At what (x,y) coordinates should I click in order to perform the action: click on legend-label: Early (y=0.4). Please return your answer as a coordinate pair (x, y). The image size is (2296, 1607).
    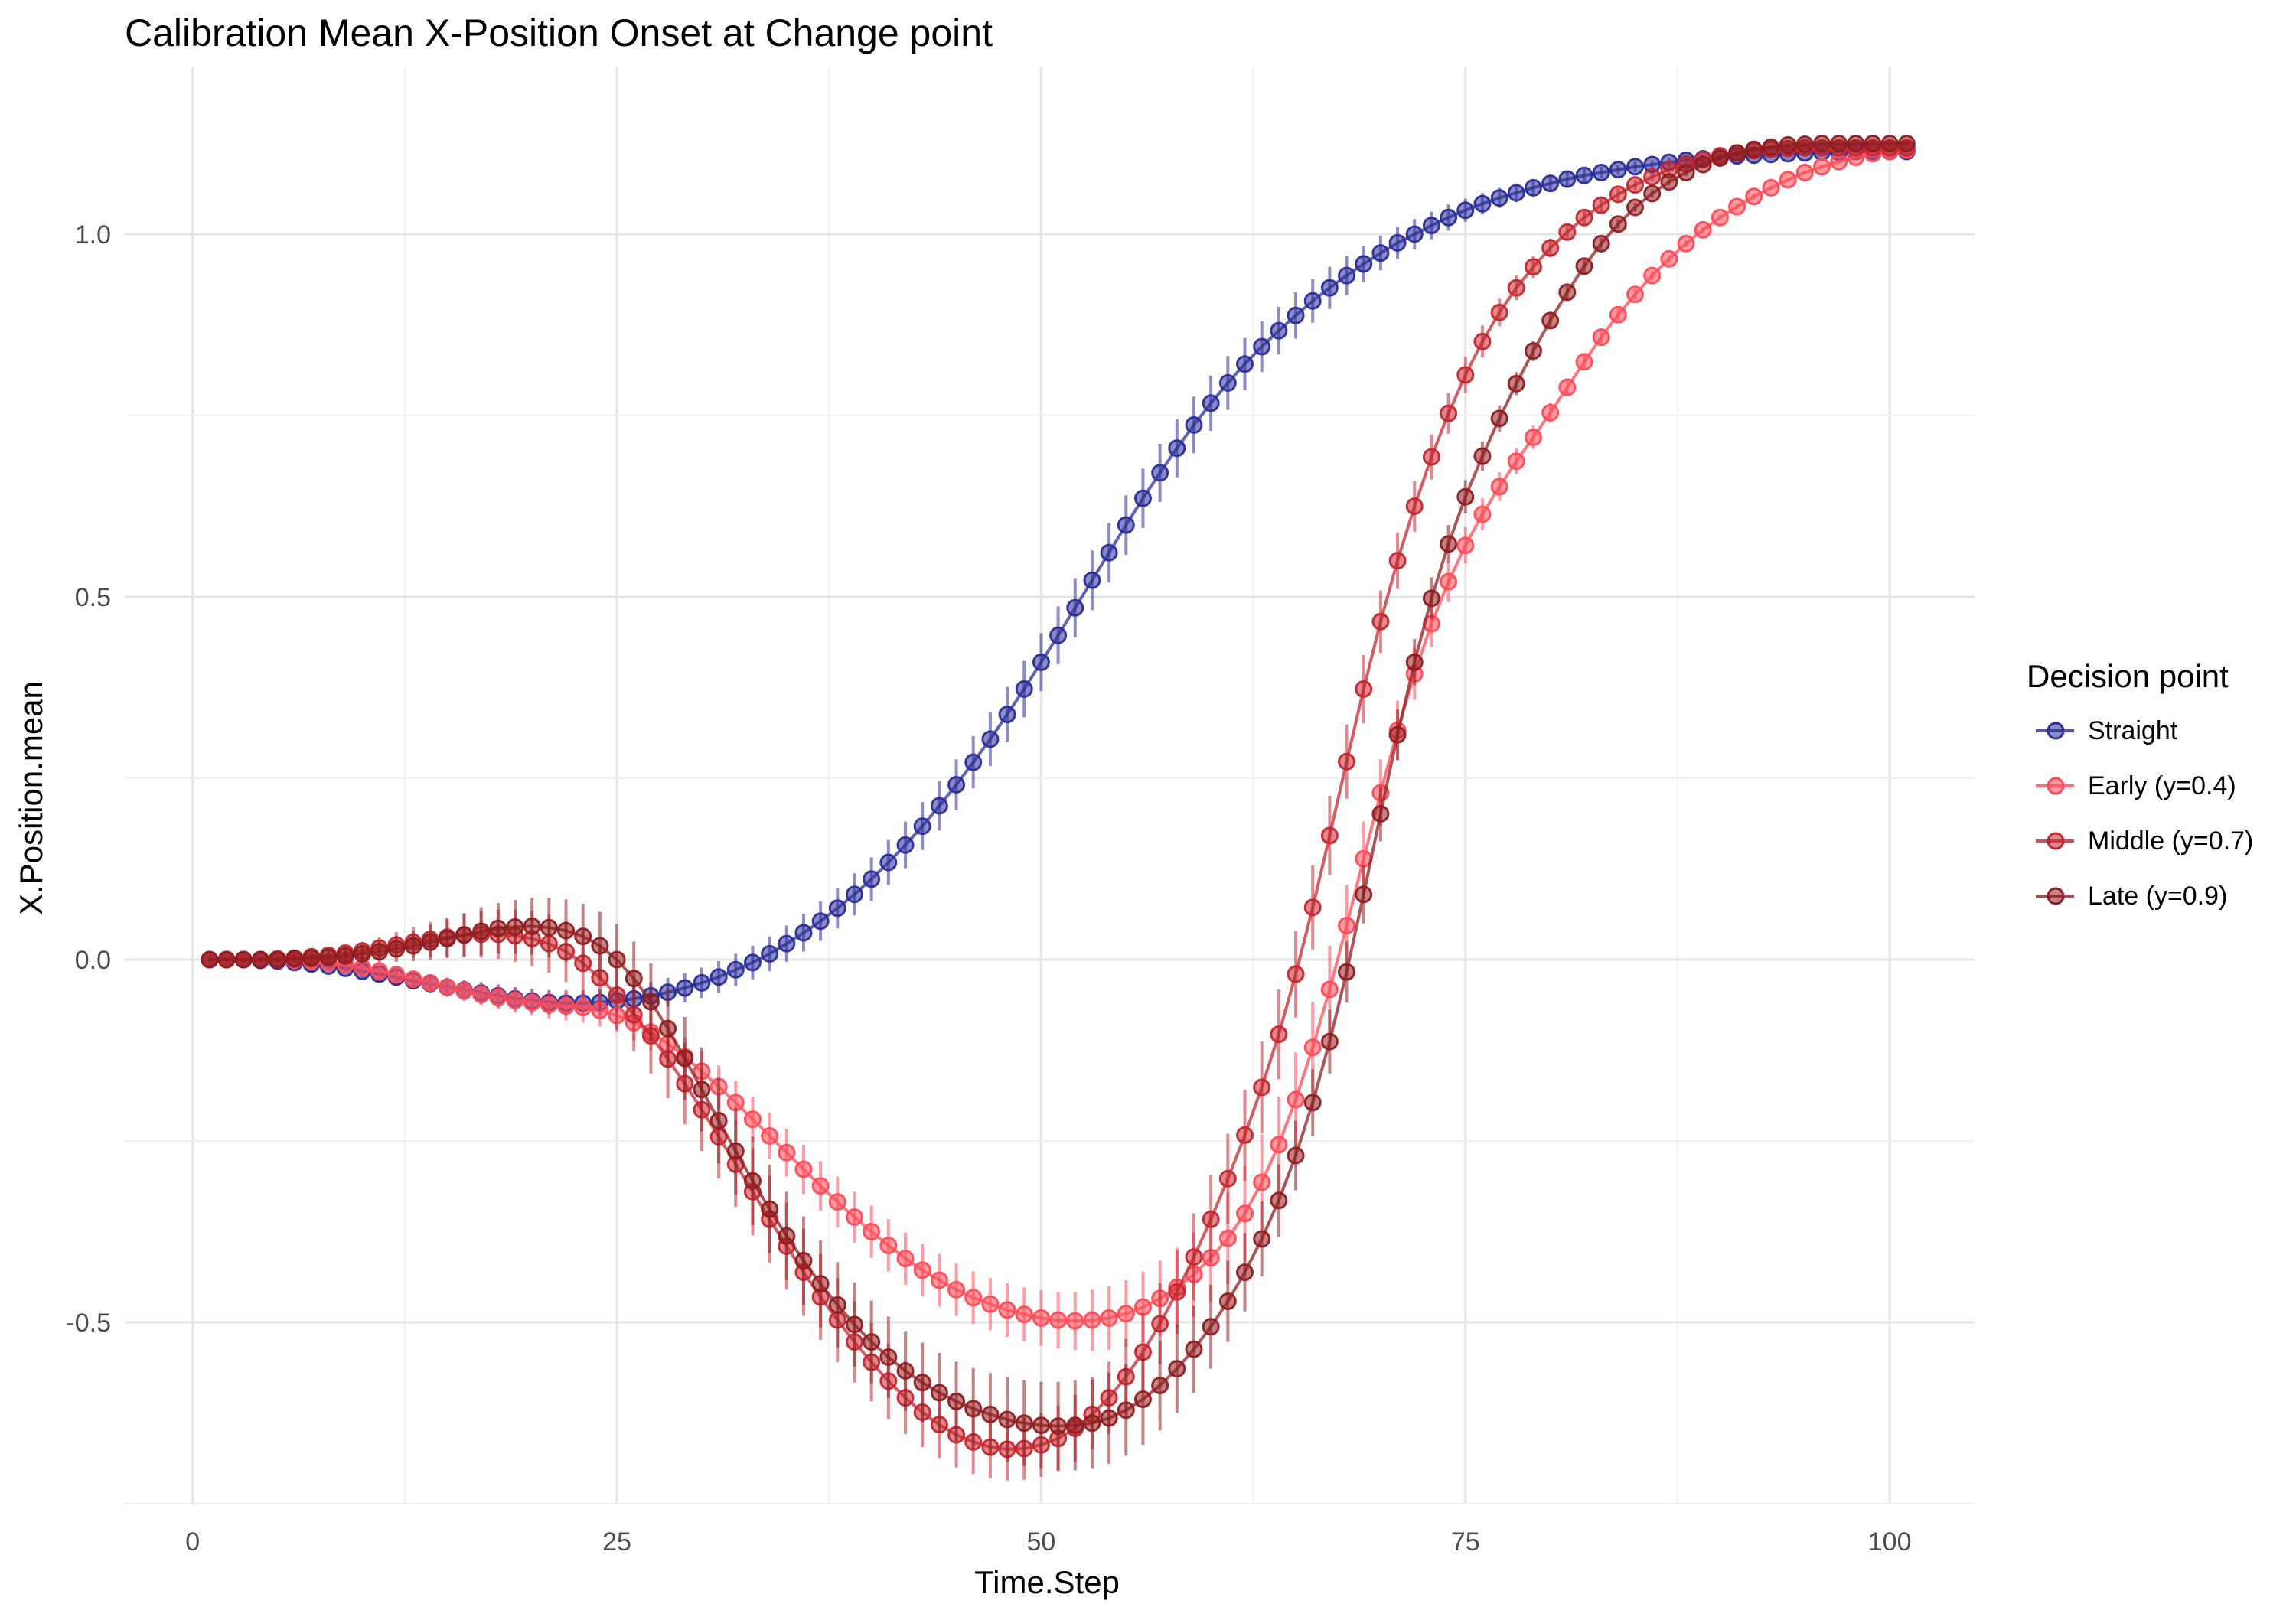
    Looking at the image, I should click on (2162, 785).